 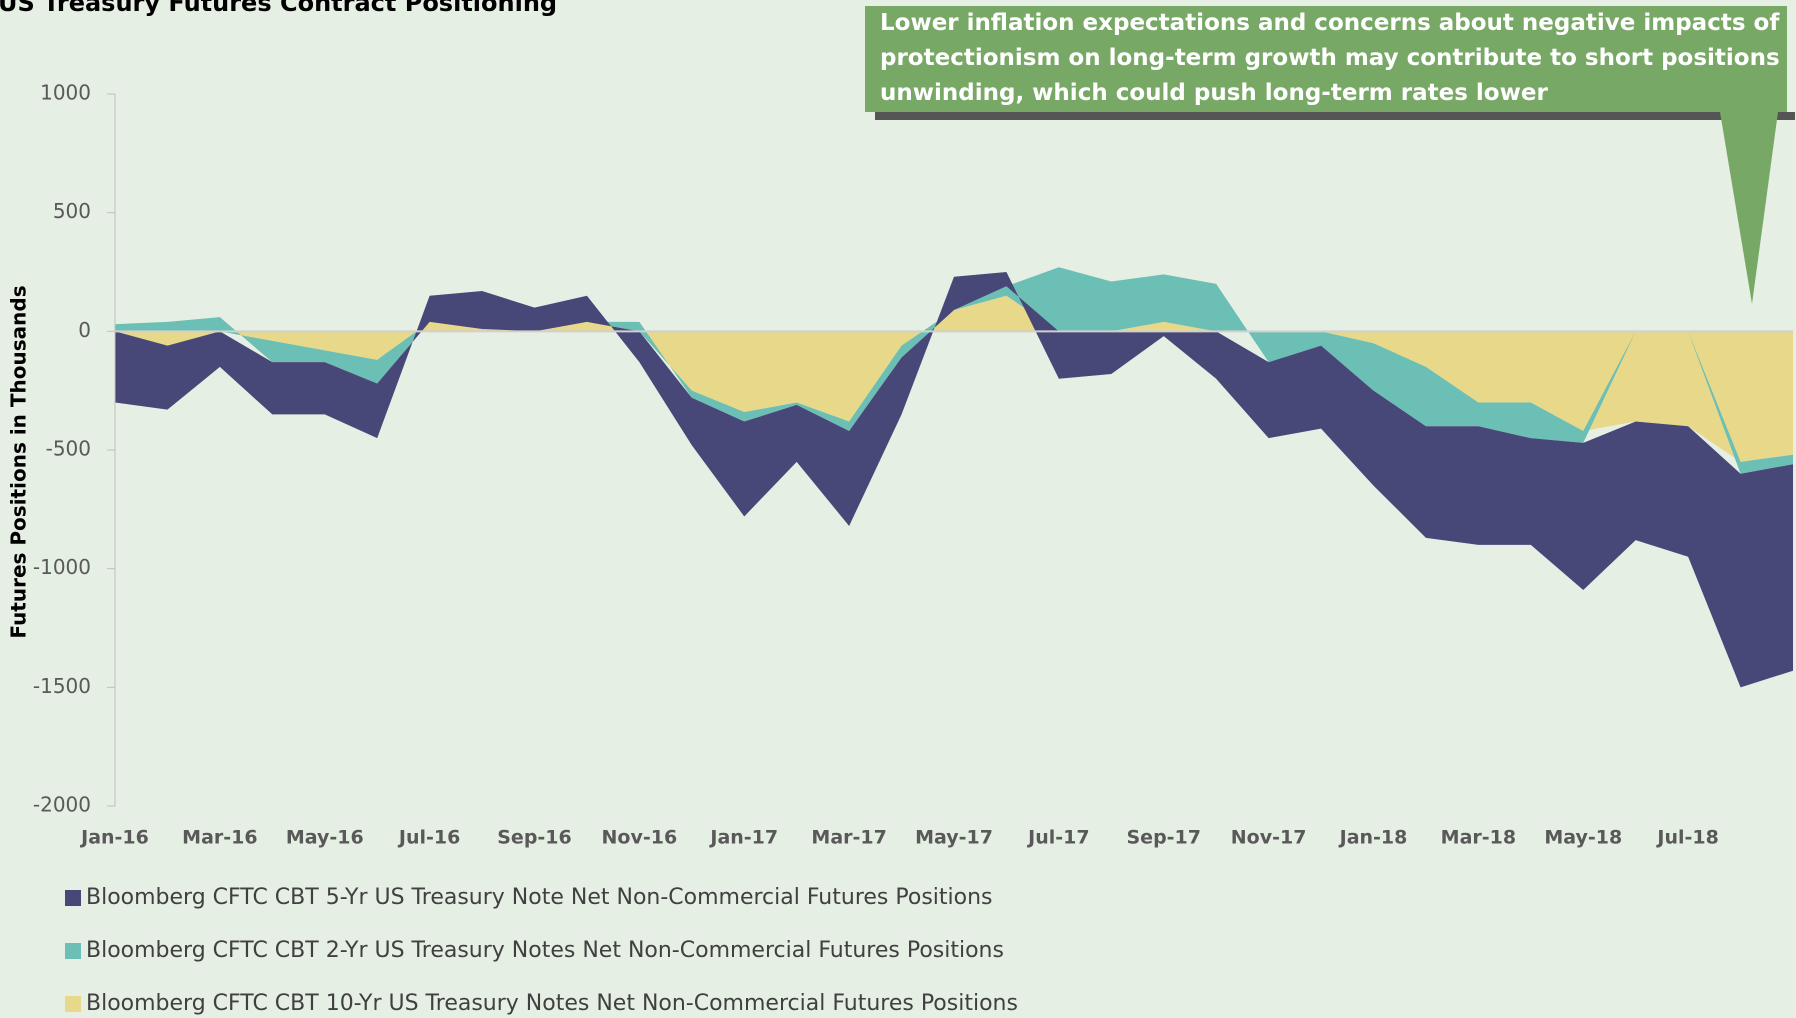 I want to click on y-tick-label: -500, so click(x=68, y=449).